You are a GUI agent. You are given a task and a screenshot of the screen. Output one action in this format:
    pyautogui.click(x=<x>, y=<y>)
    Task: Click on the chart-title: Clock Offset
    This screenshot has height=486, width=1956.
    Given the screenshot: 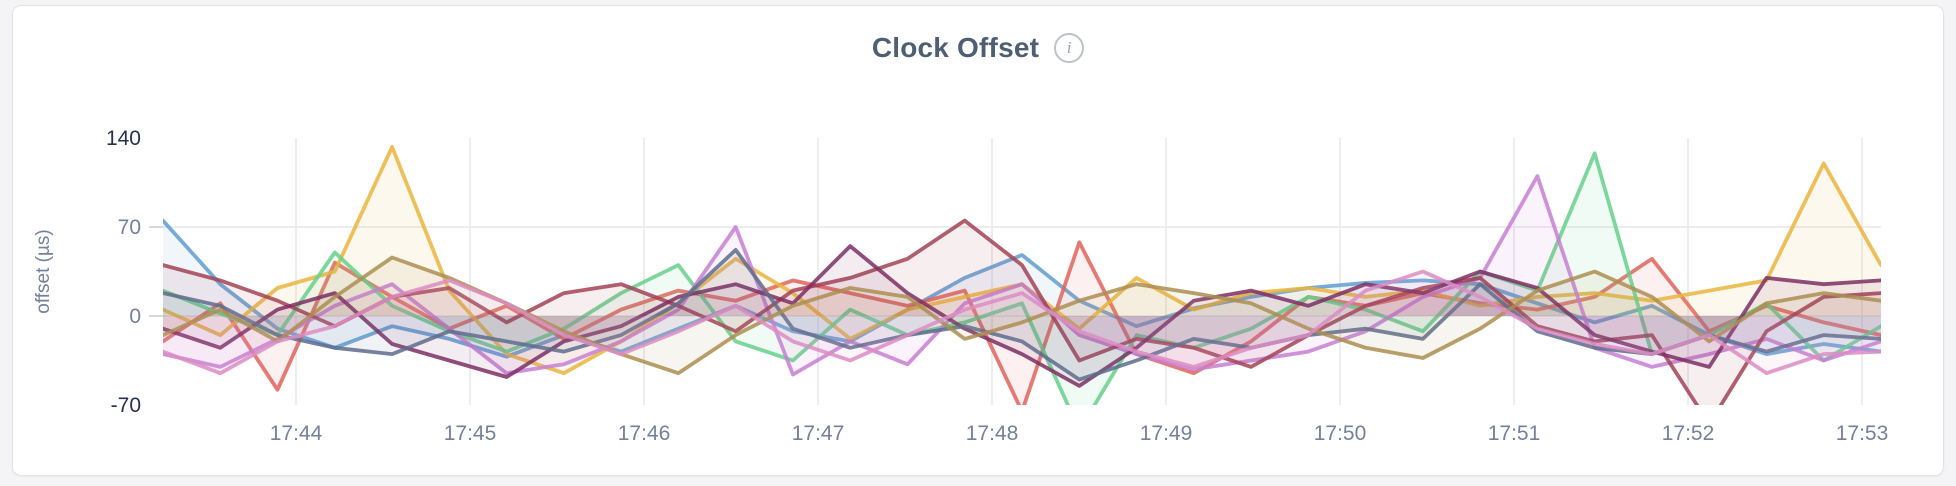 What is the action you would take?
    pyautogui.click(x=955, y=47)
    